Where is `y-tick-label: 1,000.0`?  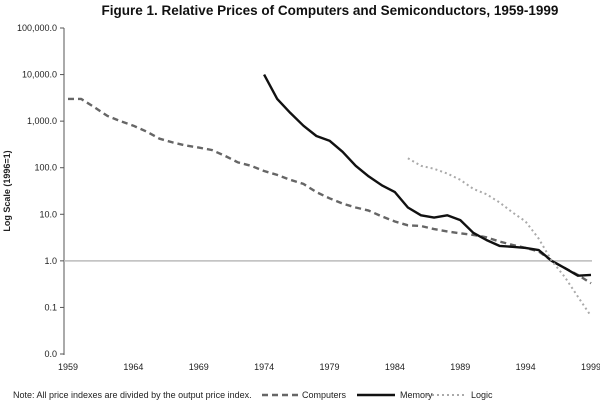
y-tick-label: 1,000.0 is located at coordinates (42, 121).